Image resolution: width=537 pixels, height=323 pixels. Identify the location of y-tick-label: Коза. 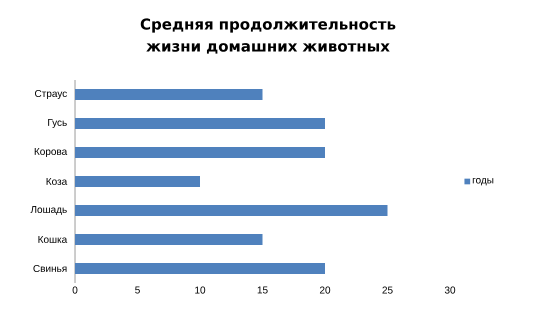
(57, 181).